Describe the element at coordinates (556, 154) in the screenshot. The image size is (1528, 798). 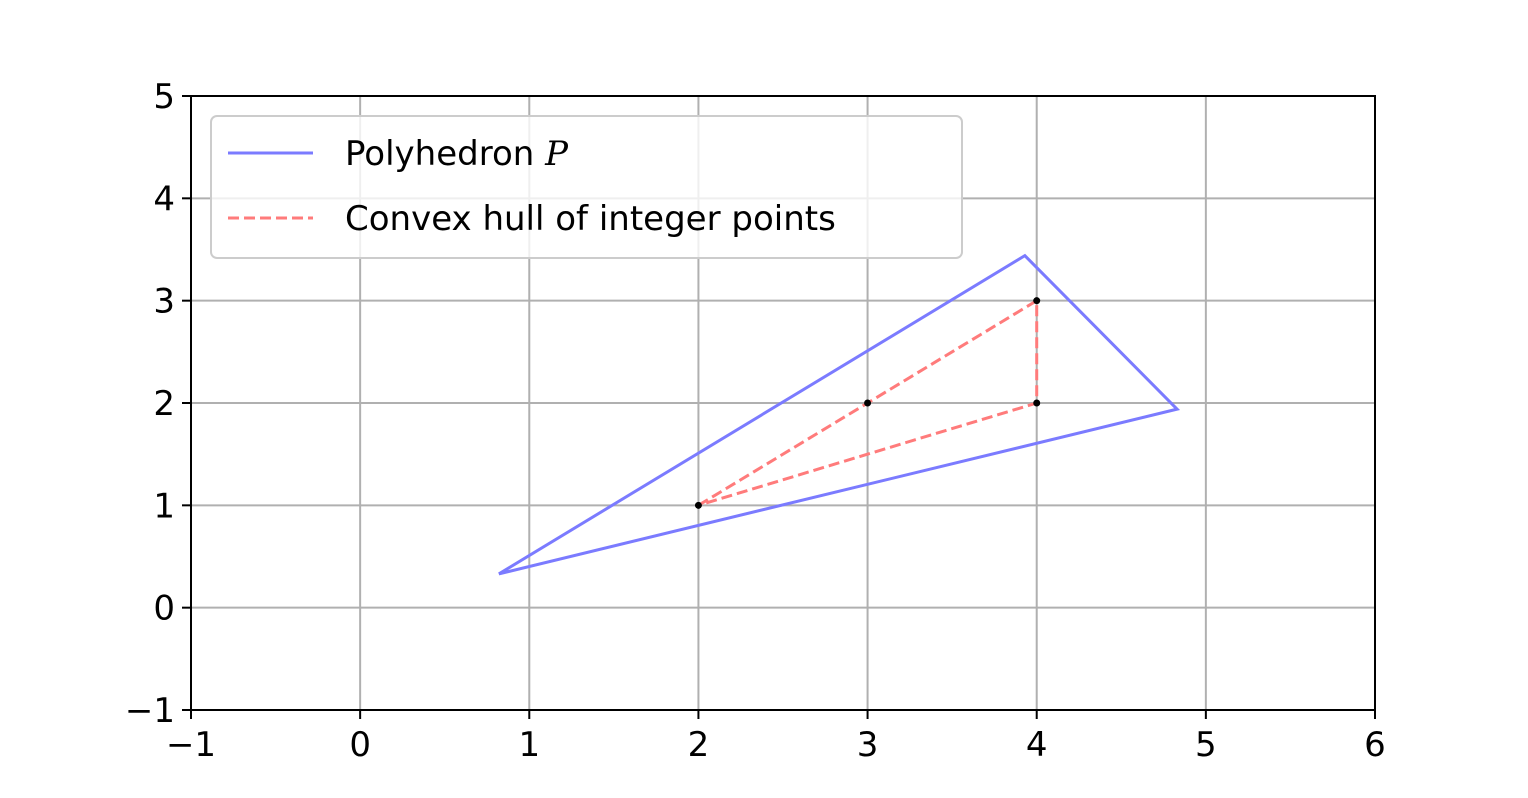
I see `legend-label-polyhedron-math: P` at that location.